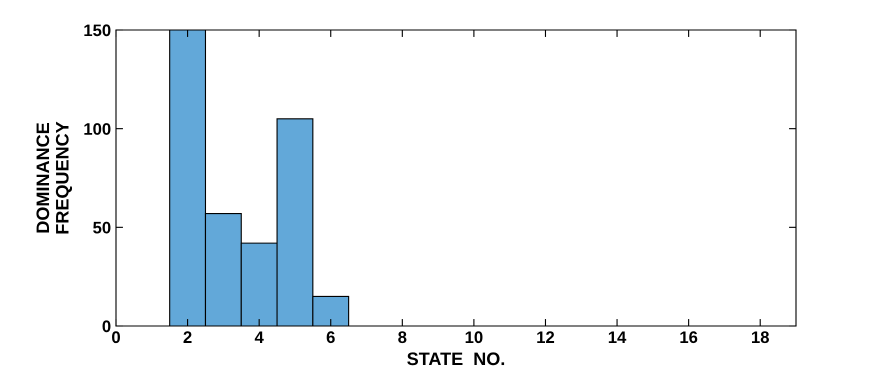  I want to click on y-tick-label: 50, so click(101, 228).